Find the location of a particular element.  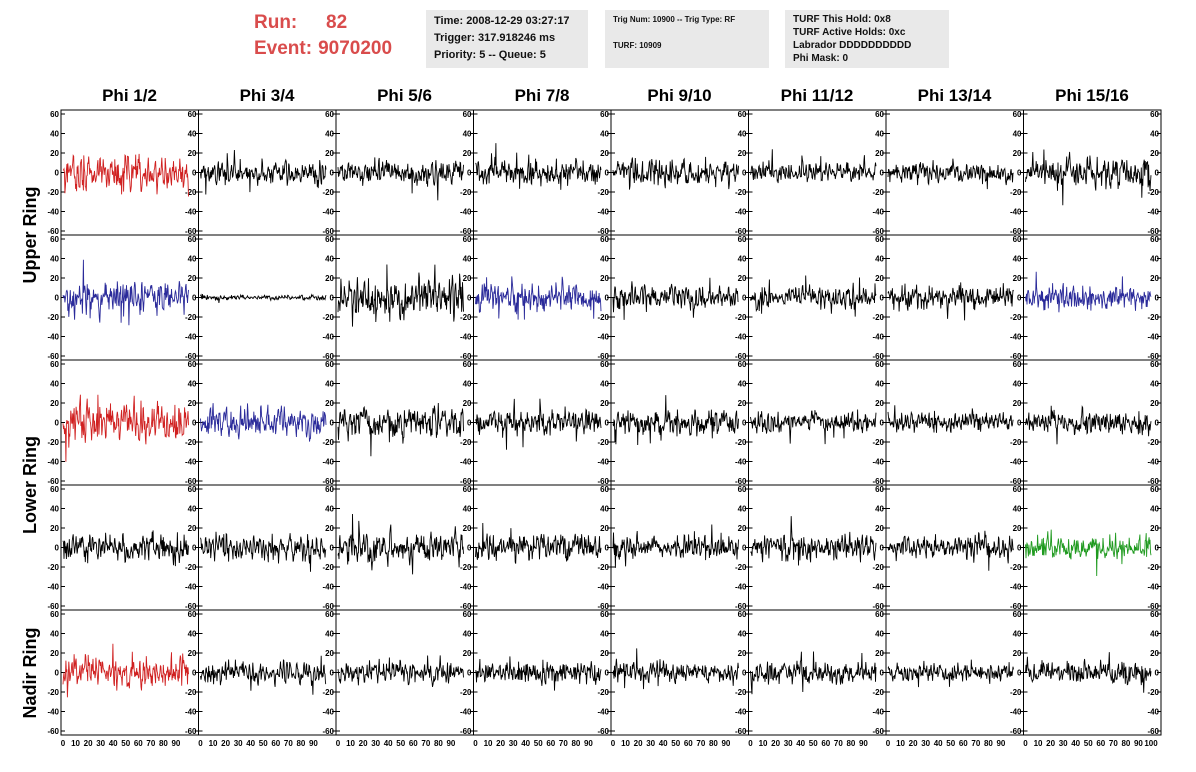

panel-r1-c8: -60 -40 -20 0 20 40 60 is located at coordinates (1092, 172).